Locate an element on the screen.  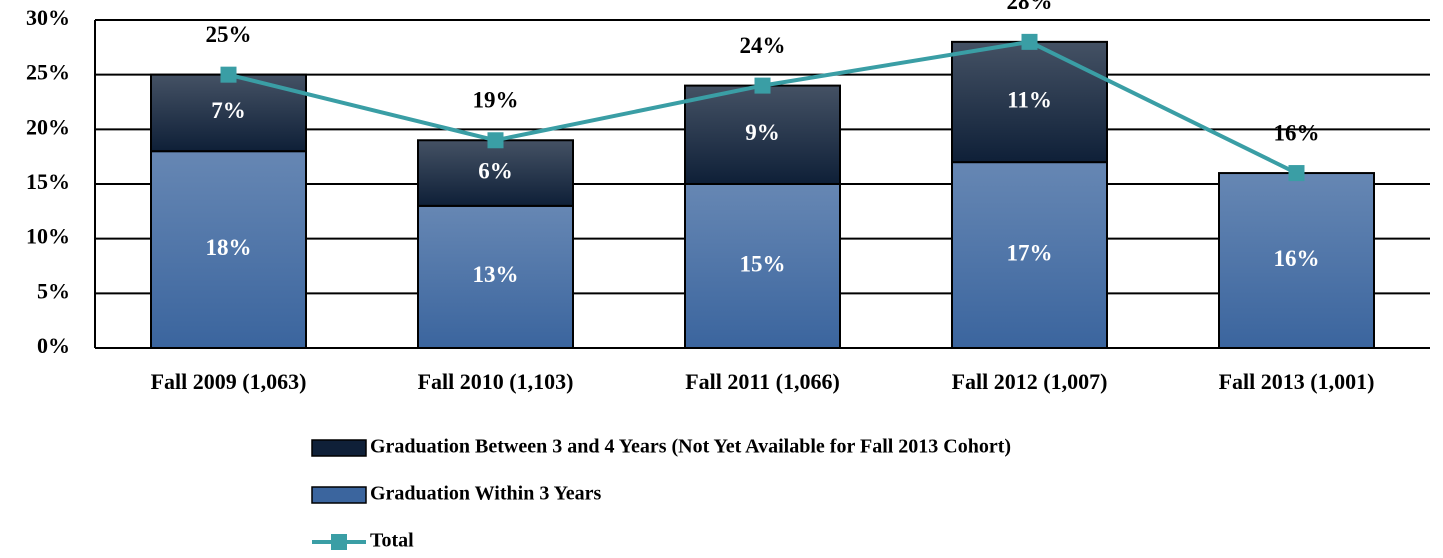
data-label: 13% is located at coordinates (496, 274).